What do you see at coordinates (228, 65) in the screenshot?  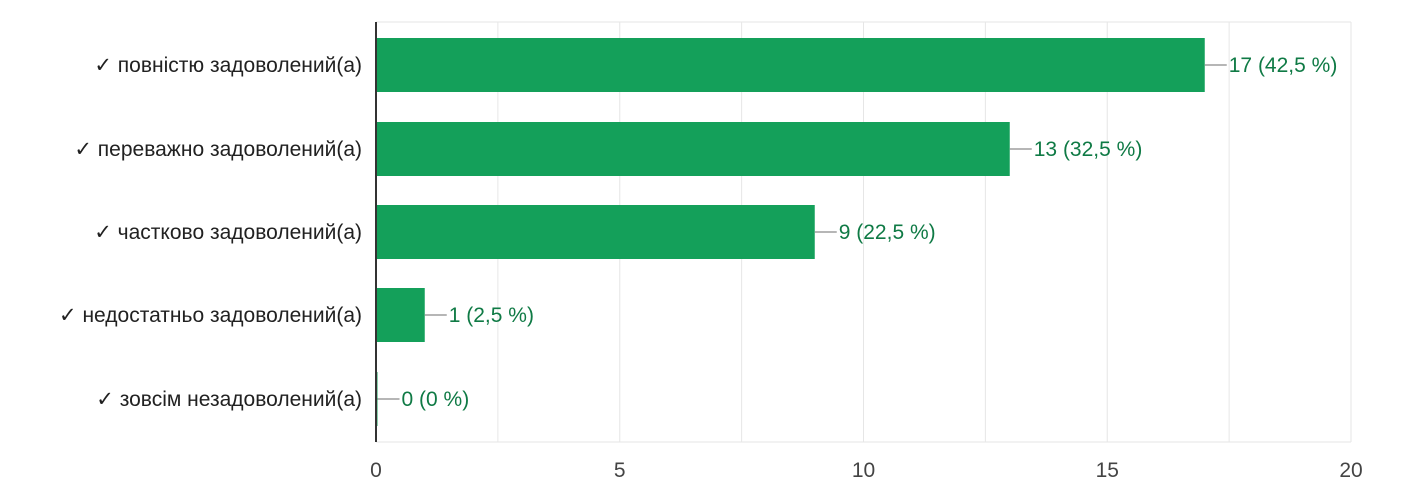 I see `category-label: ✓ повністю задоволений(а)` at bounding box center [228, 65].